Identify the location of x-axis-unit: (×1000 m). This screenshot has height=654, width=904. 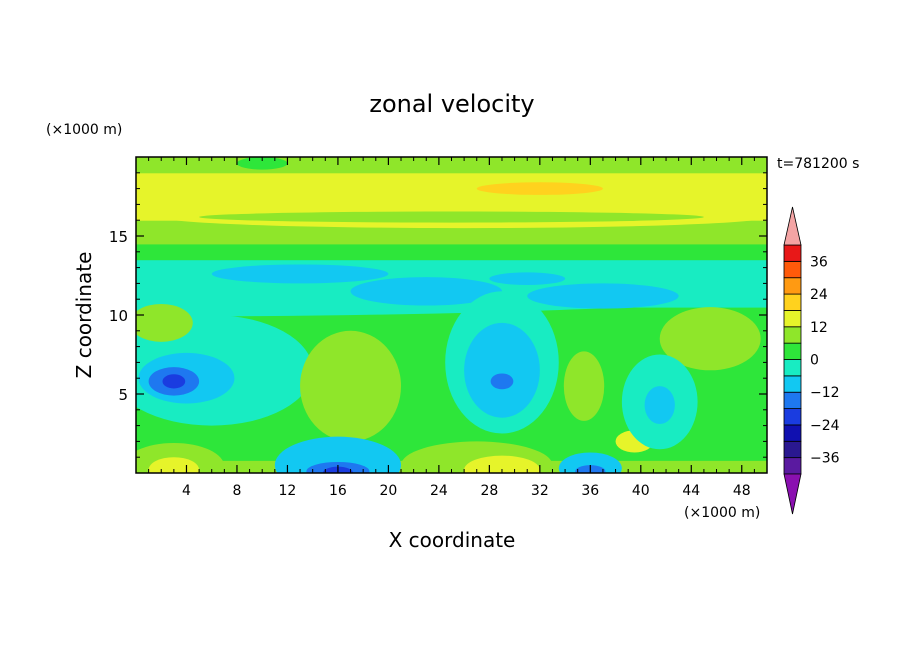
(722, 513).